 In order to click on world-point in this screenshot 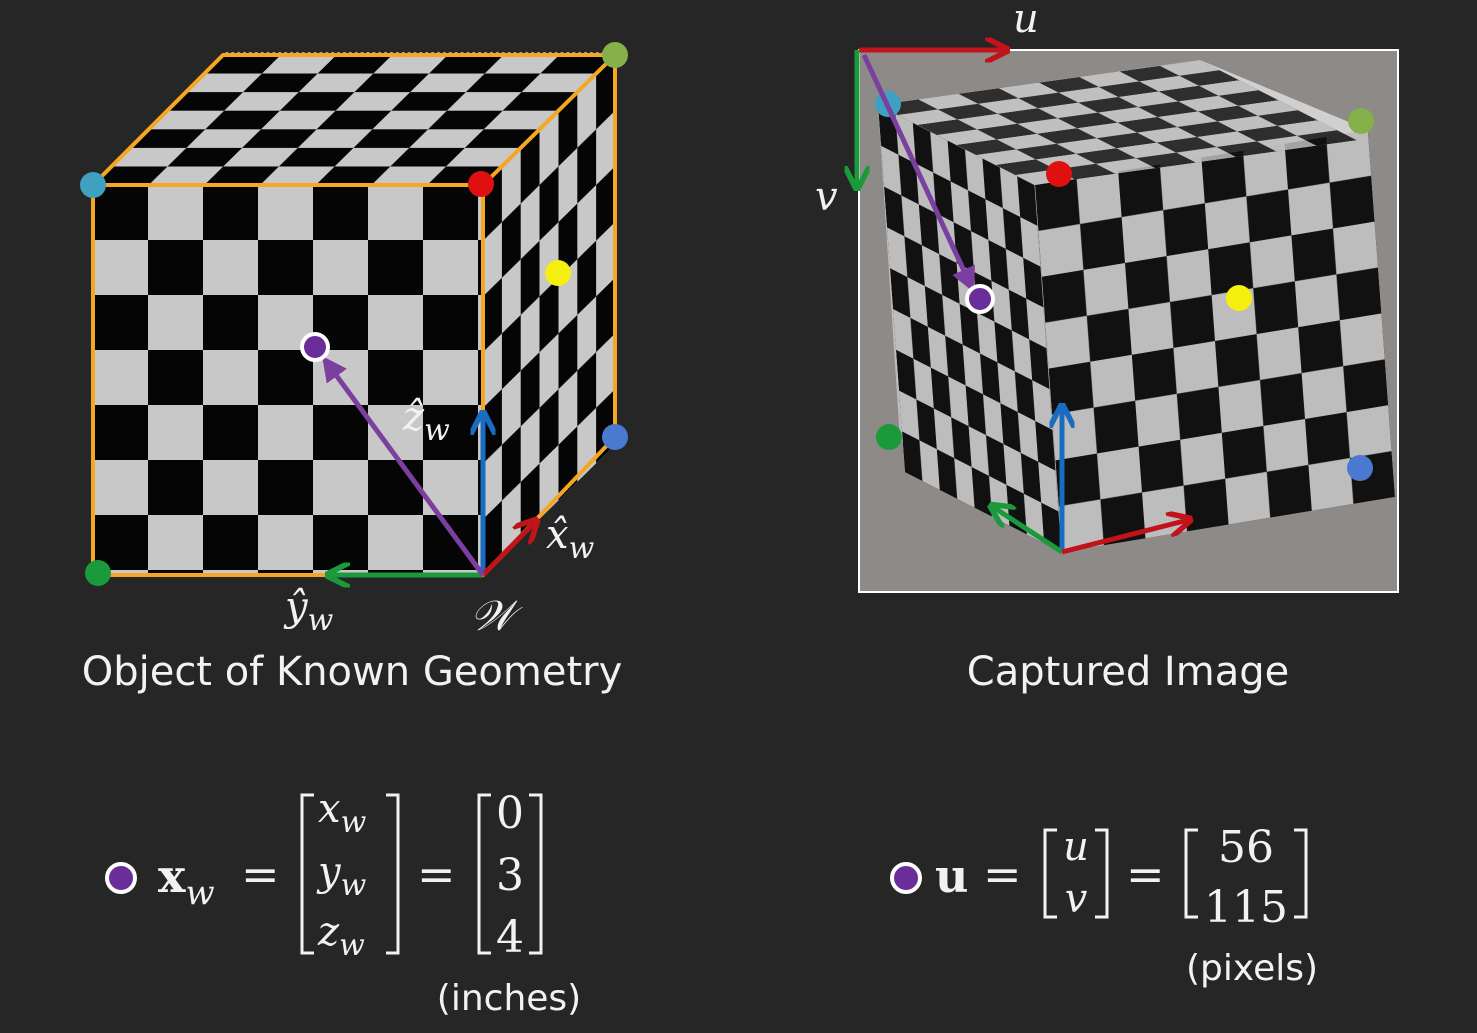, I will do `click(315, 347)`.